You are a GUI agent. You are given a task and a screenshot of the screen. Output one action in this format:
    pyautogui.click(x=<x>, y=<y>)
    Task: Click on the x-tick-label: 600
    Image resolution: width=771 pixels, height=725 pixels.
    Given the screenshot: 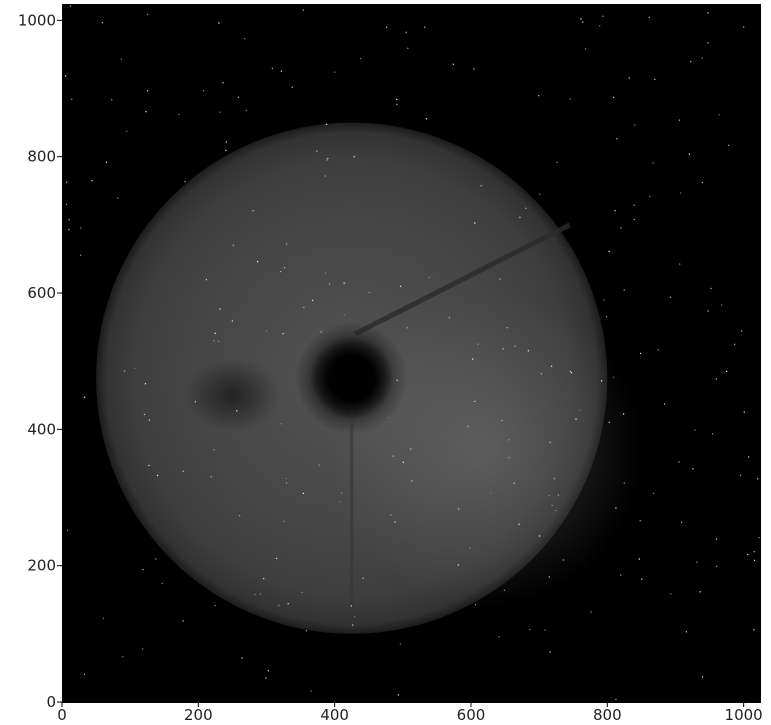 What is the action you would take?
    pyautogui.click(x=471, y=715)
    